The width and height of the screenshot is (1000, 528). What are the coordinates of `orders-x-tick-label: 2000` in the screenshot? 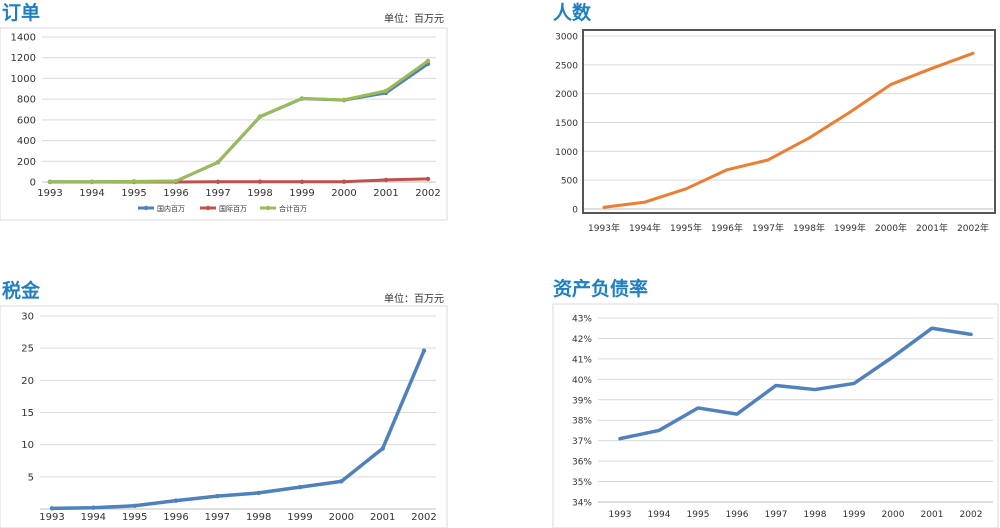 It's located at (343, 193).